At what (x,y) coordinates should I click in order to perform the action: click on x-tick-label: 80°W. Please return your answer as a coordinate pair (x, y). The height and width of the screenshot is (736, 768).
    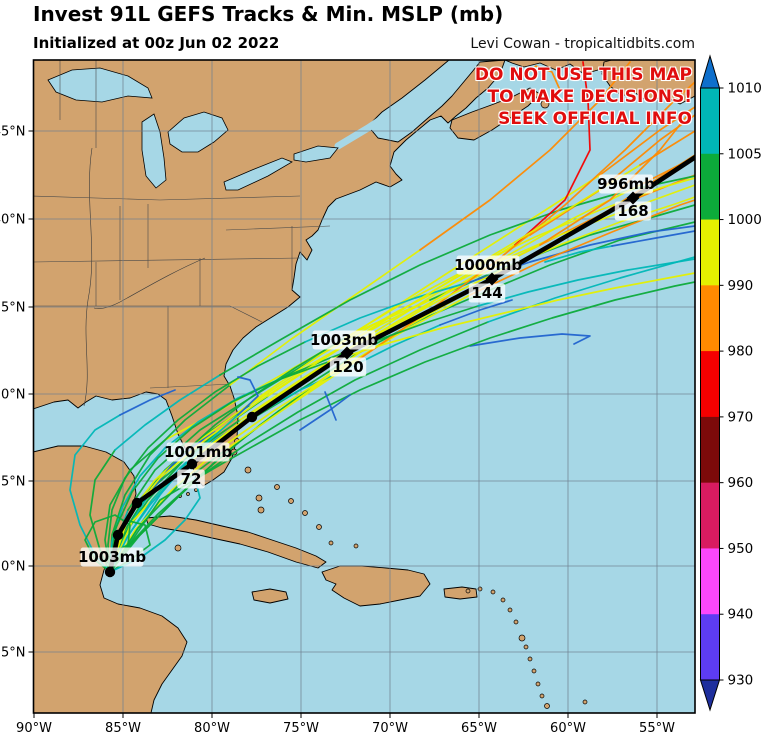
    Looking at the image, I should click on (212, 728).